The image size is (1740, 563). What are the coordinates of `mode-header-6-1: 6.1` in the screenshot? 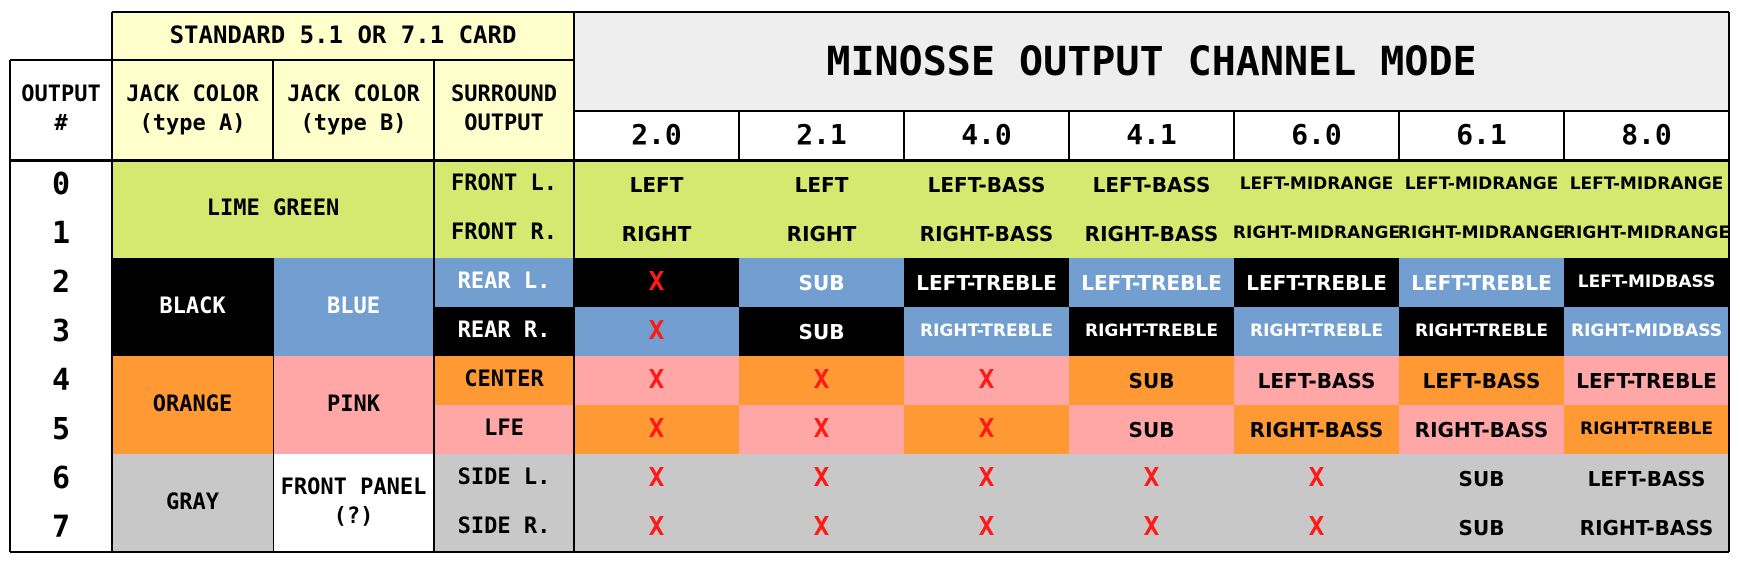 It's located at (1481, 135).